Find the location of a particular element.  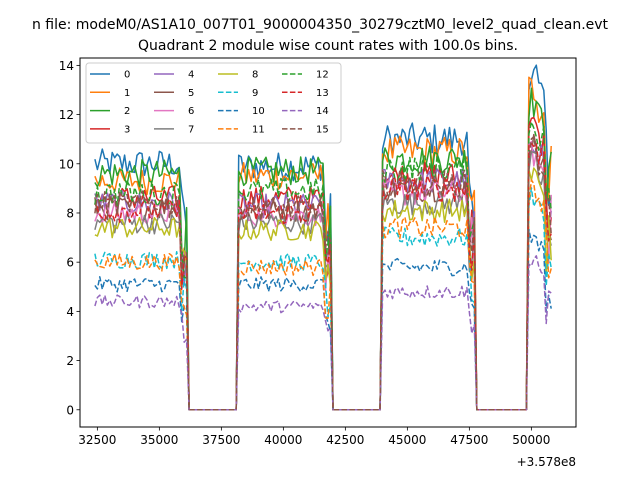

legend-label-4: 4 is located at coordinates (191, 75).